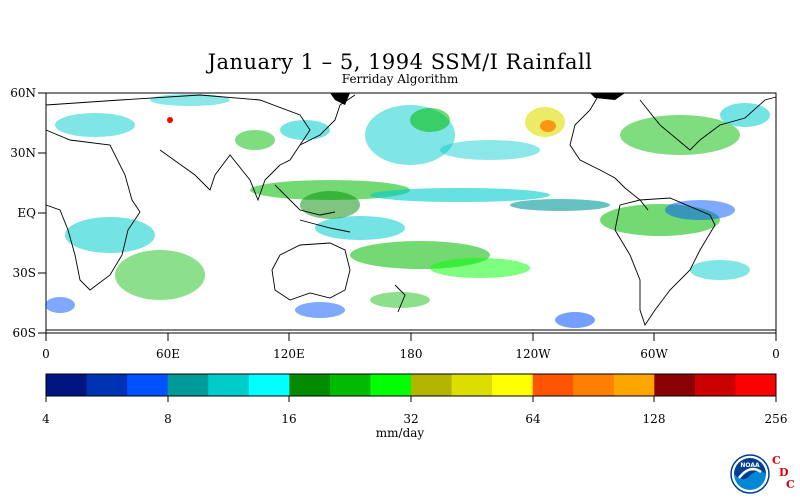  Describe the element at coordinates (533, 419) in the screenshot. I see `legend-tick-label: 64` at that location.